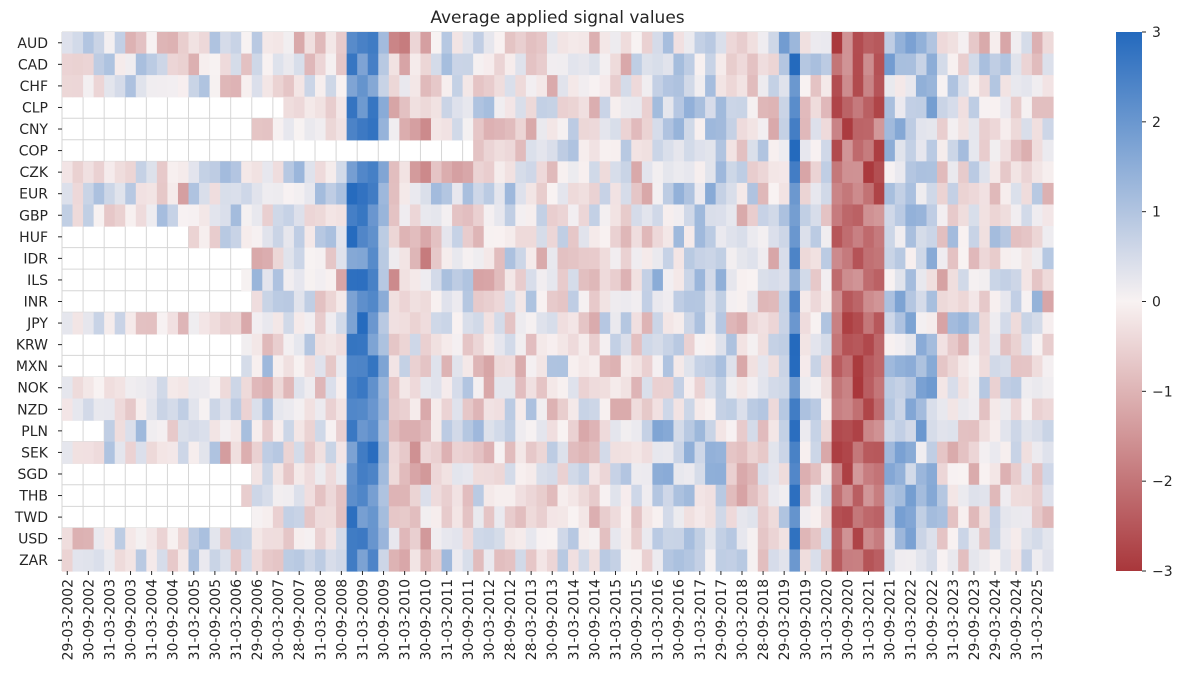  What do you see at coordinates (33, 216) in the screenshot?
I see `y-tick-label: GBP` at bounding box center [33, 216].